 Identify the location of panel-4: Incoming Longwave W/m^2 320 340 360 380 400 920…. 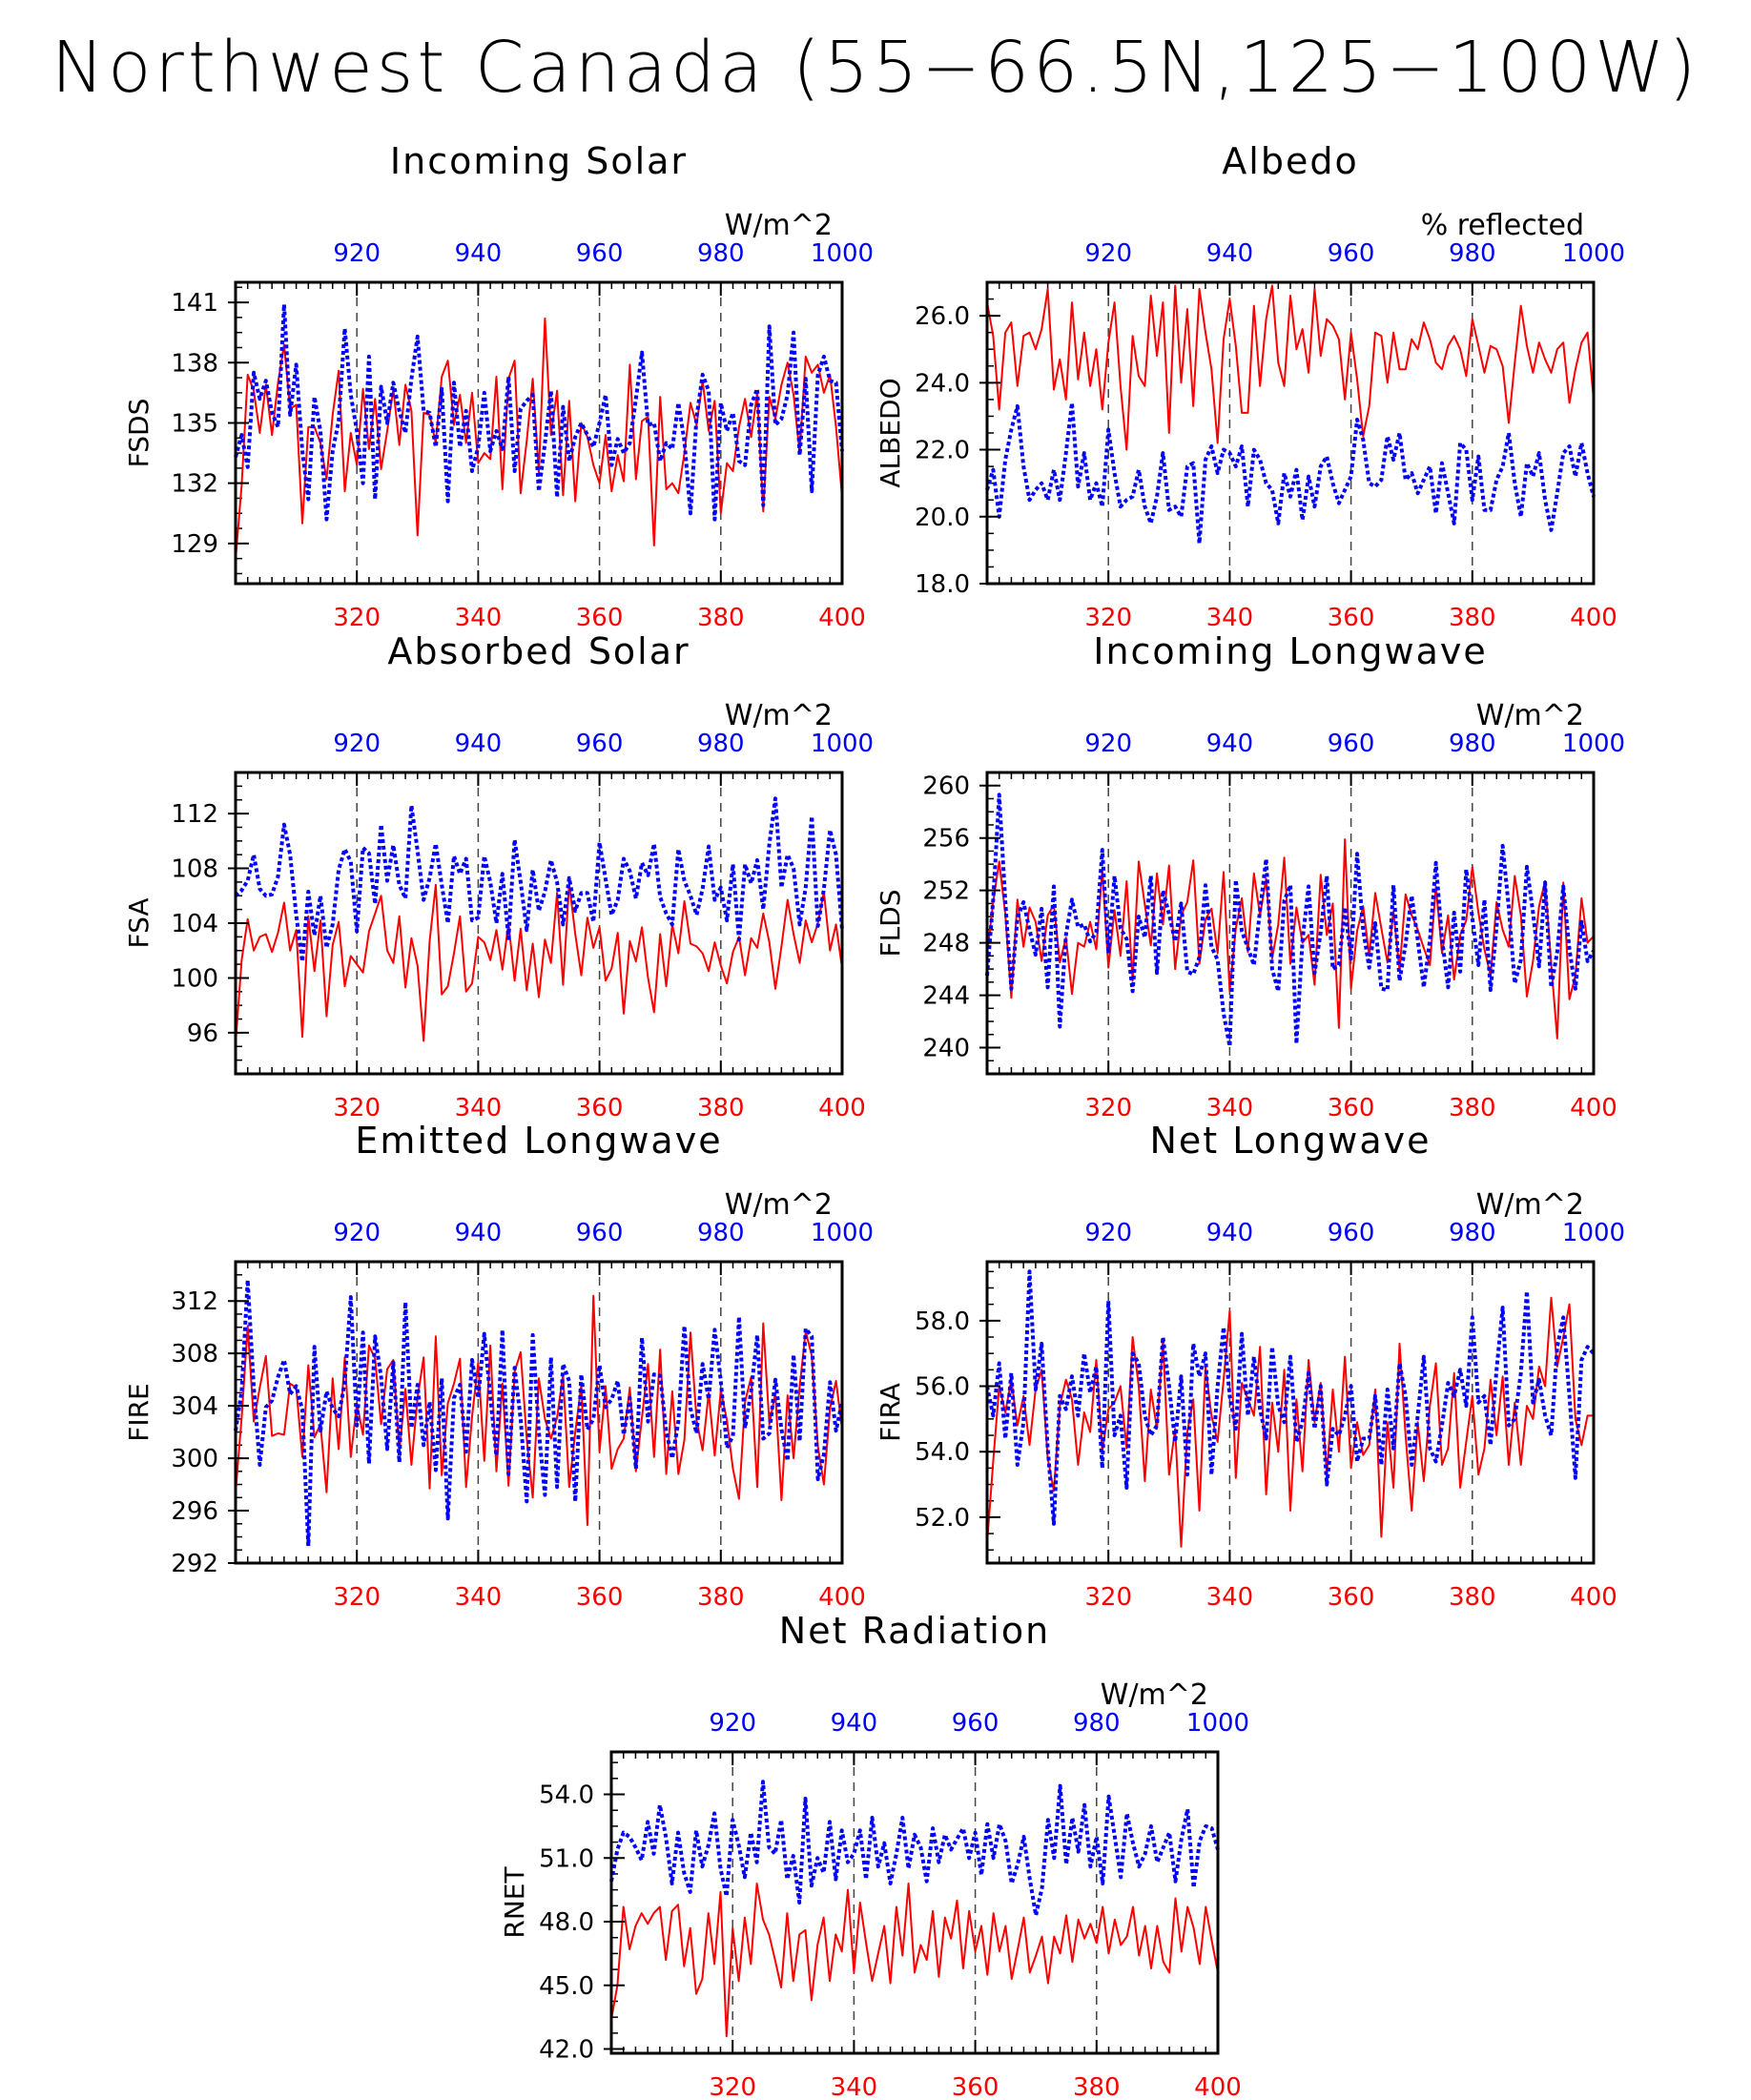
(1250, 876).